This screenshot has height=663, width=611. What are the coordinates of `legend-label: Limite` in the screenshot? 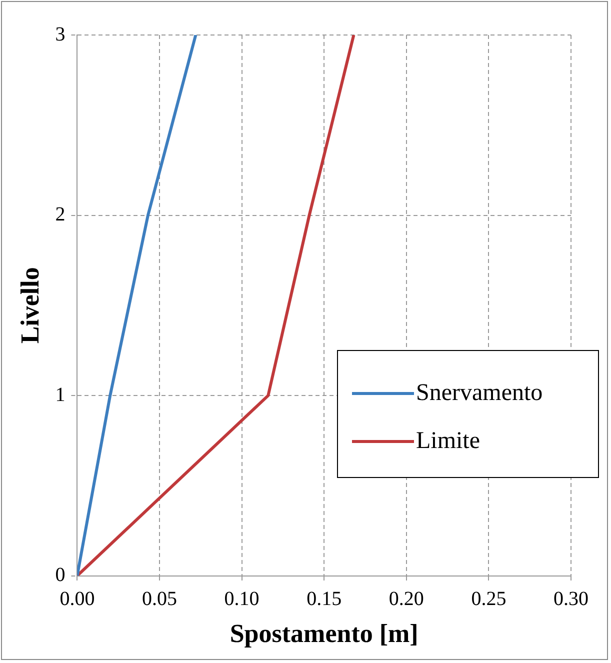 It's located at (448, 441).